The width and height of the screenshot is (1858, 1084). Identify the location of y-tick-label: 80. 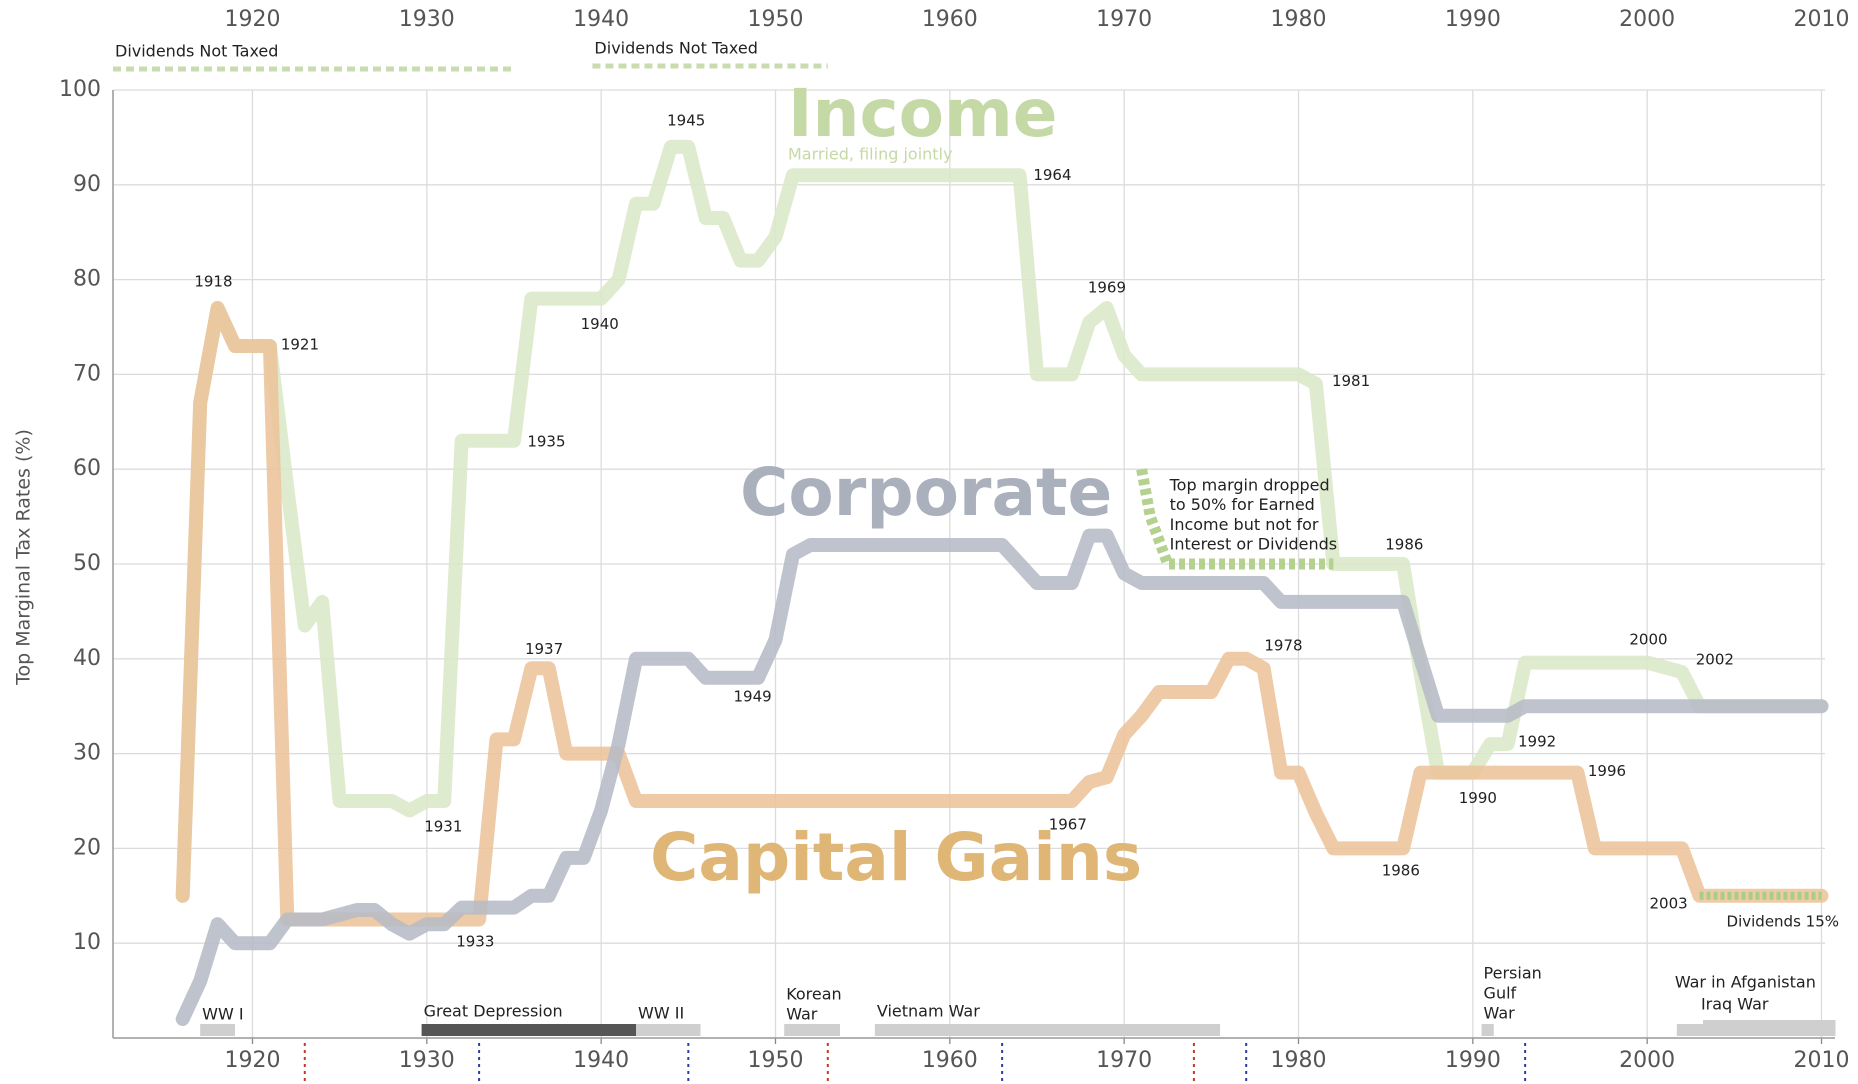
(87, 279).